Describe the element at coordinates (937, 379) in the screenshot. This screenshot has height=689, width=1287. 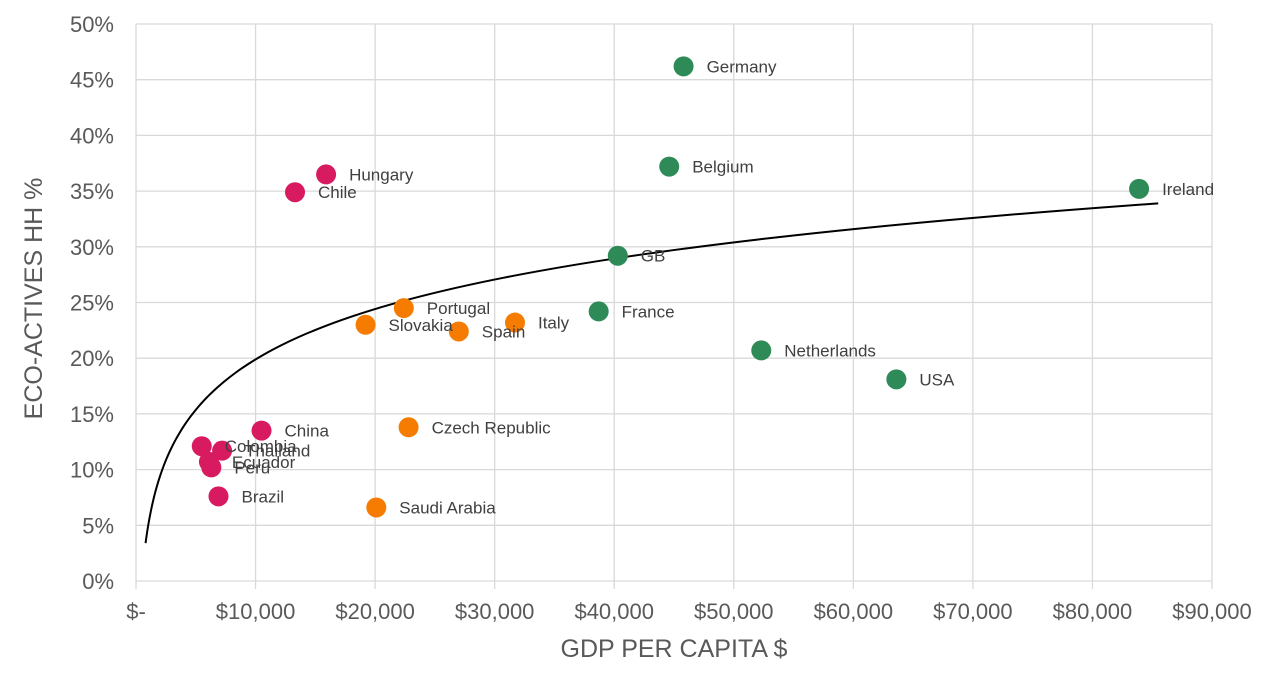
I see `data-label: USA` at that location.